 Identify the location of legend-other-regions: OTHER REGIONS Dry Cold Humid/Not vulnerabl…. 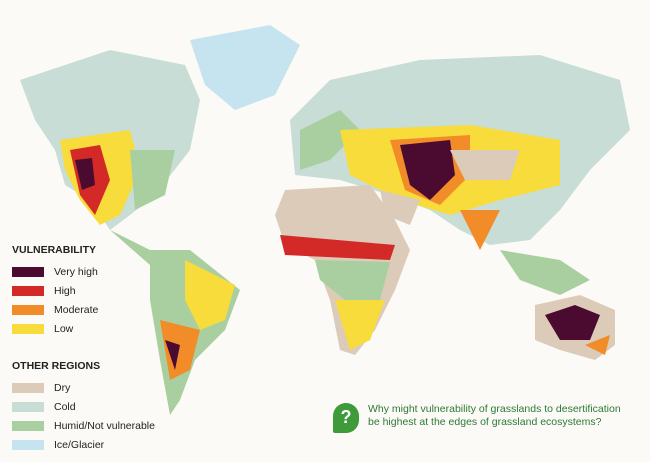
(83, 407).